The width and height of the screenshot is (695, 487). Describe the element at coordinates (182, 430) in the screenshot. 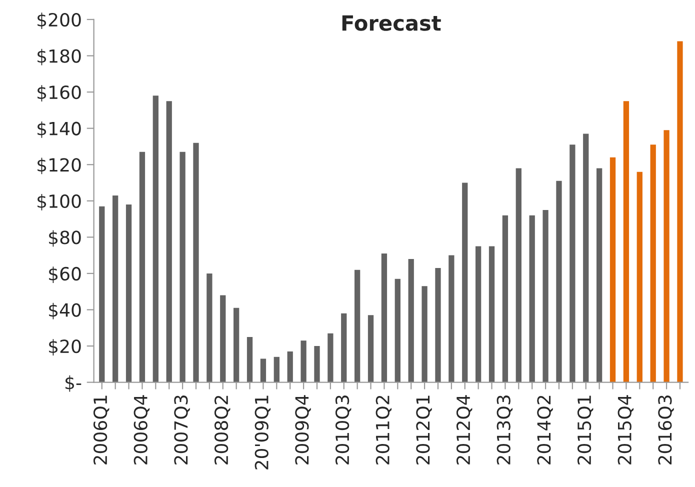

I see `x-tick-label: 2007Q3` at that location.